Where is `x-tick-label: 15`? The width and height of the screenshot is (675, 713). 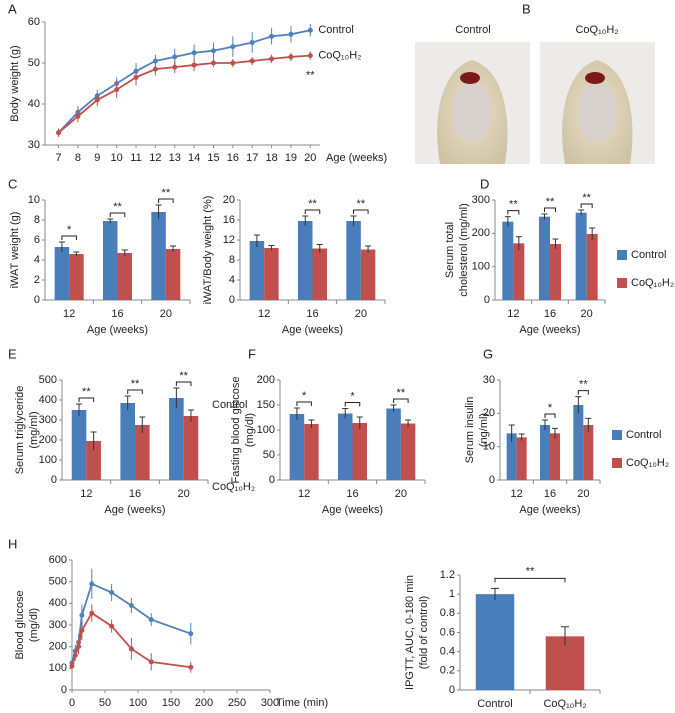 x-tick-label: 15 is located at coordinates (213, 158).